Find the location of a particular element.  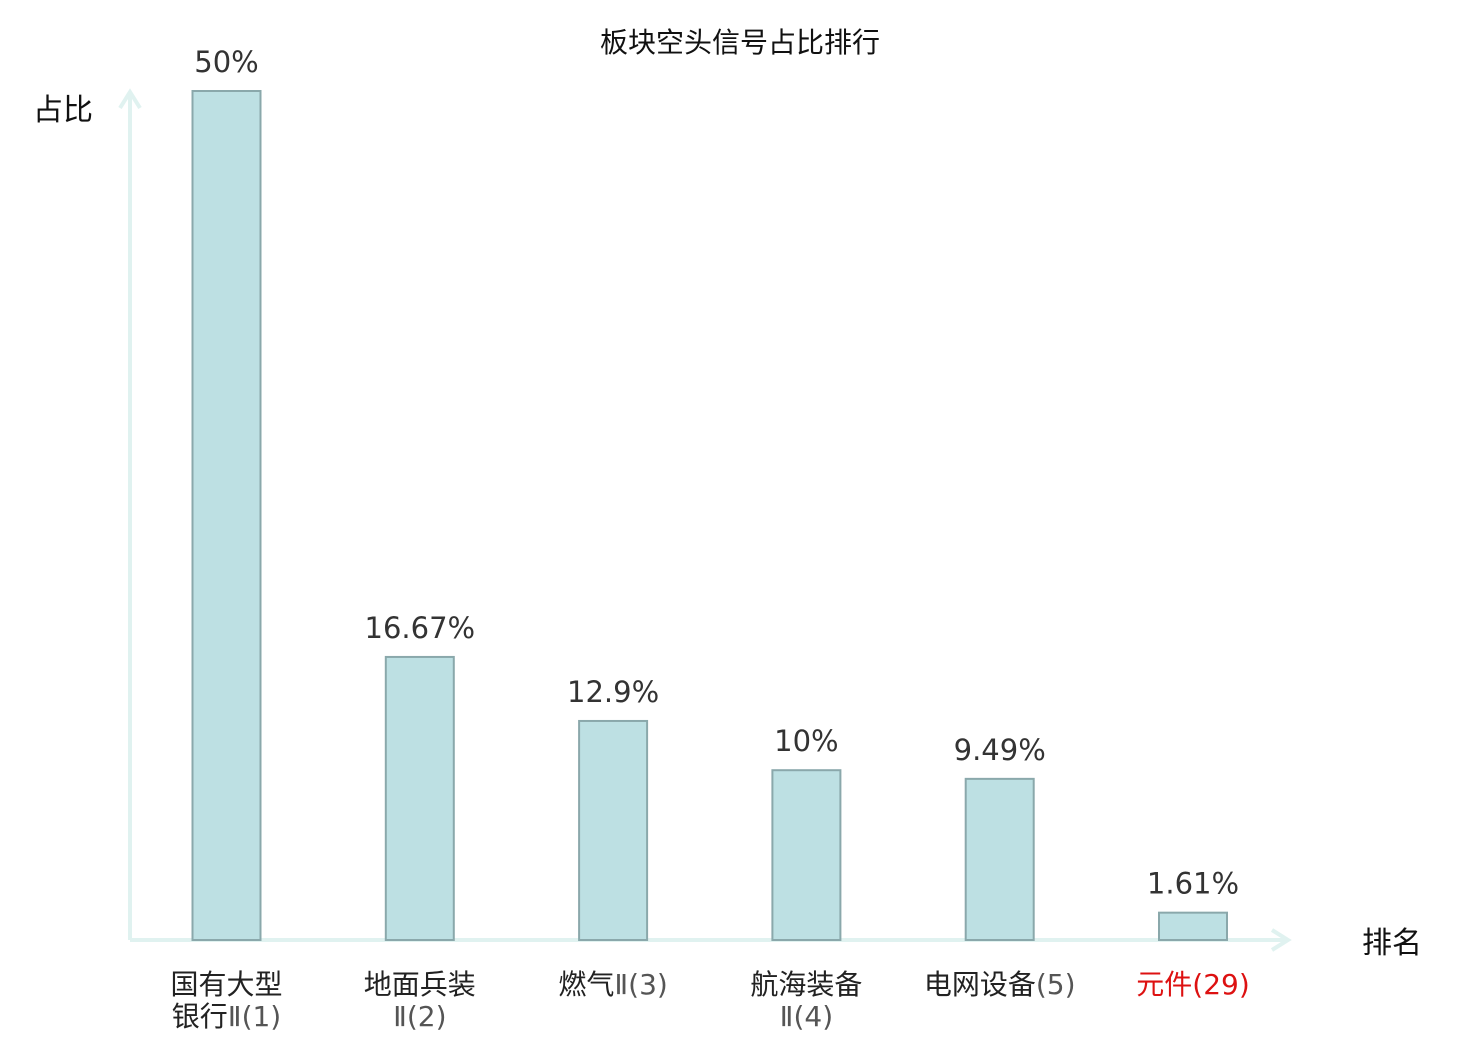

bar-value-label: 1.61% is located at coordinates (1193, 884).